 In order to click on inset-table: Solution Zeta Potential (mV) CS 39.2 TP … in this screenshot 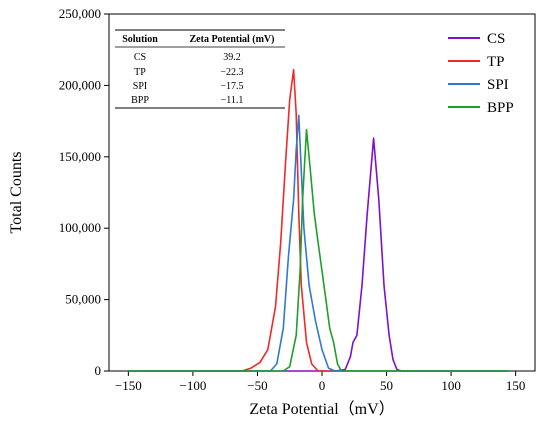, I will do `click(200, 69)`.